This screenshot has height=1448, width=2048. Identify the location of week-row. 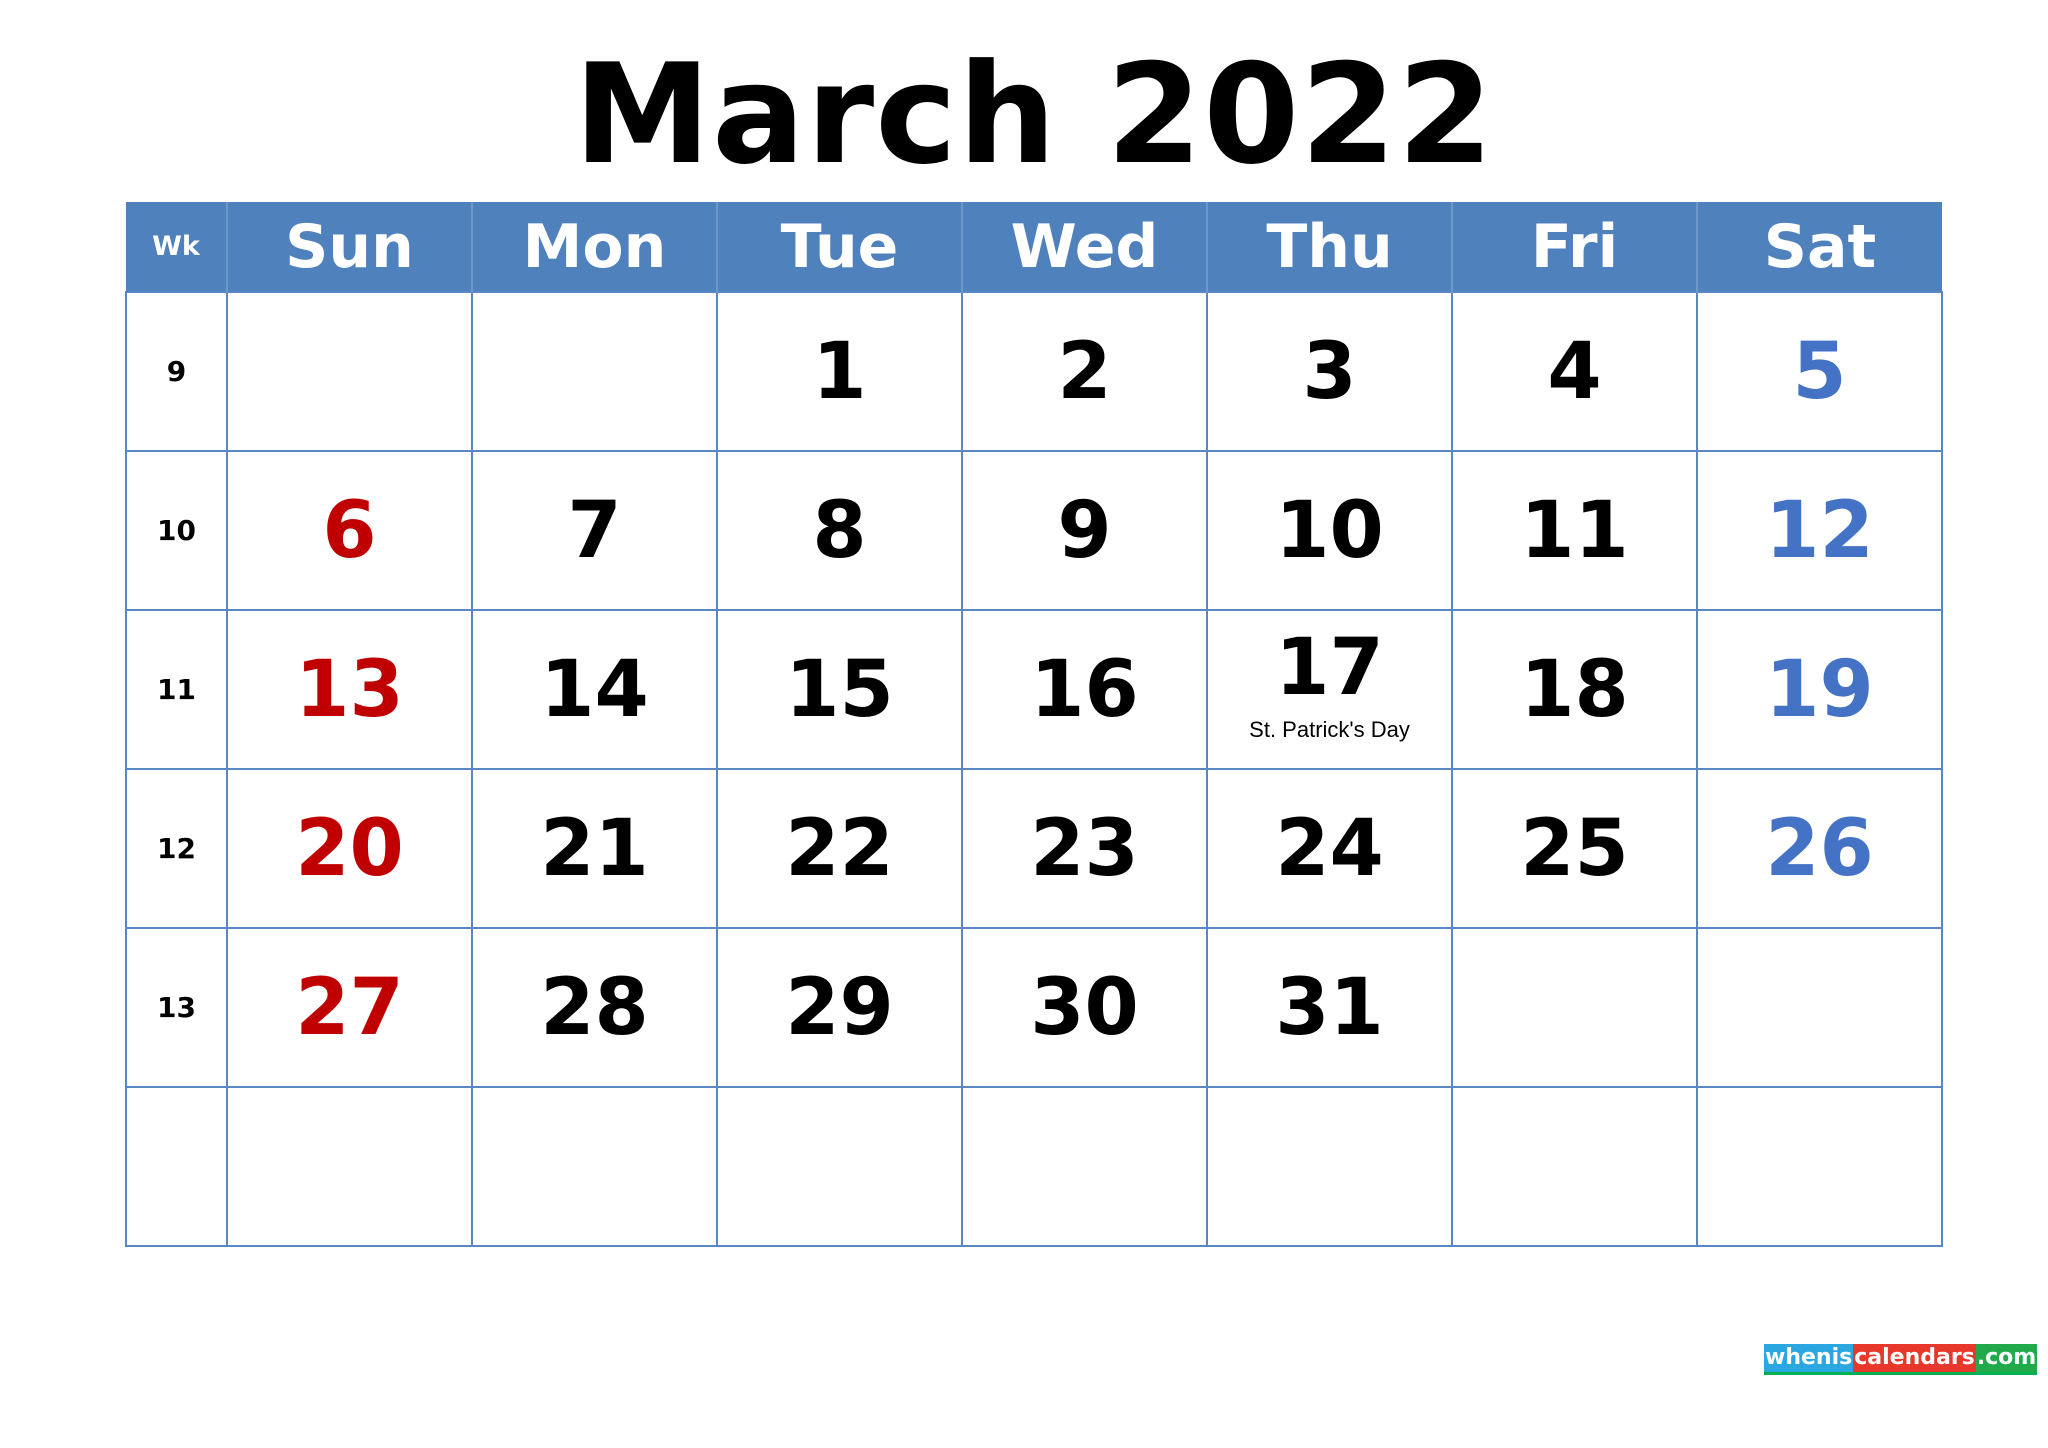
(1034, 1166).